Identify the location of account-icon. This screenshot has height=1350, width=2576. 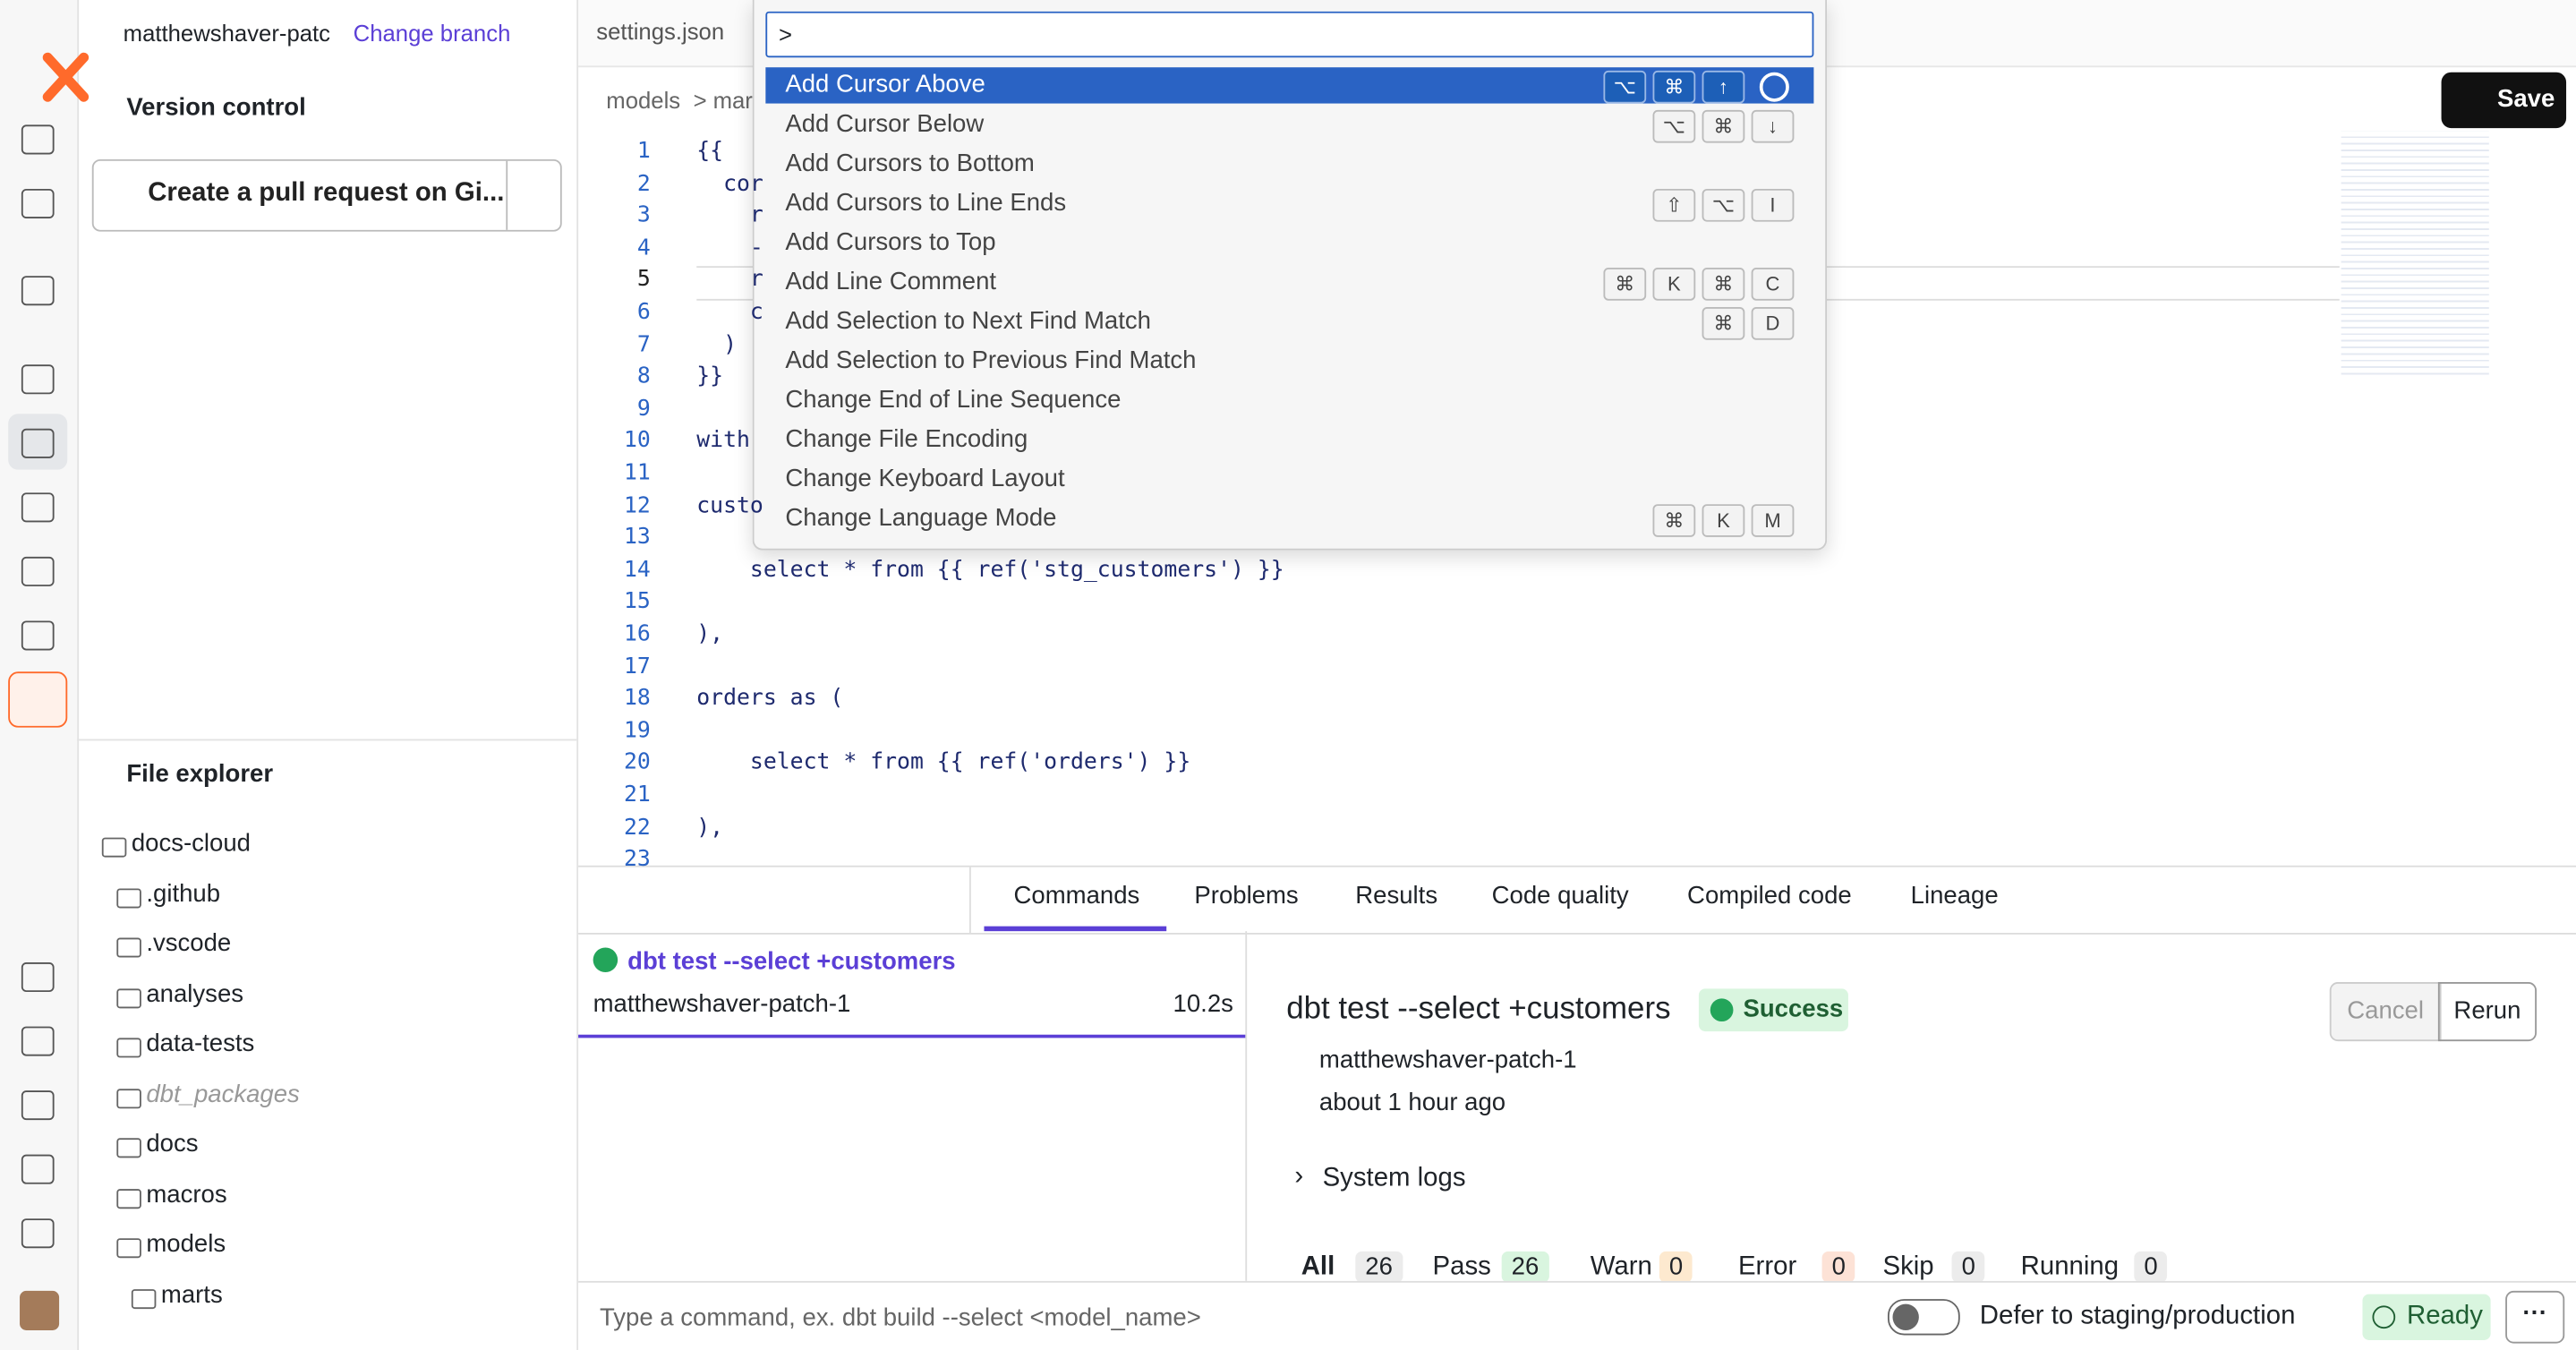
(38, 1234).